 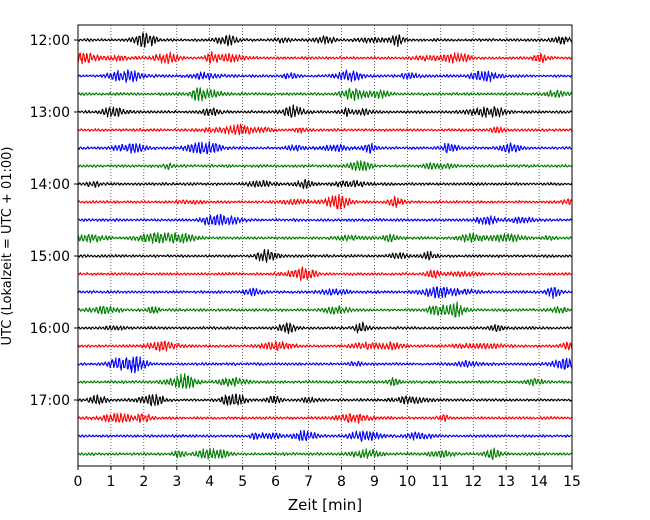 I want to click on x-tick-label: 0, so click(x=78, y=482).